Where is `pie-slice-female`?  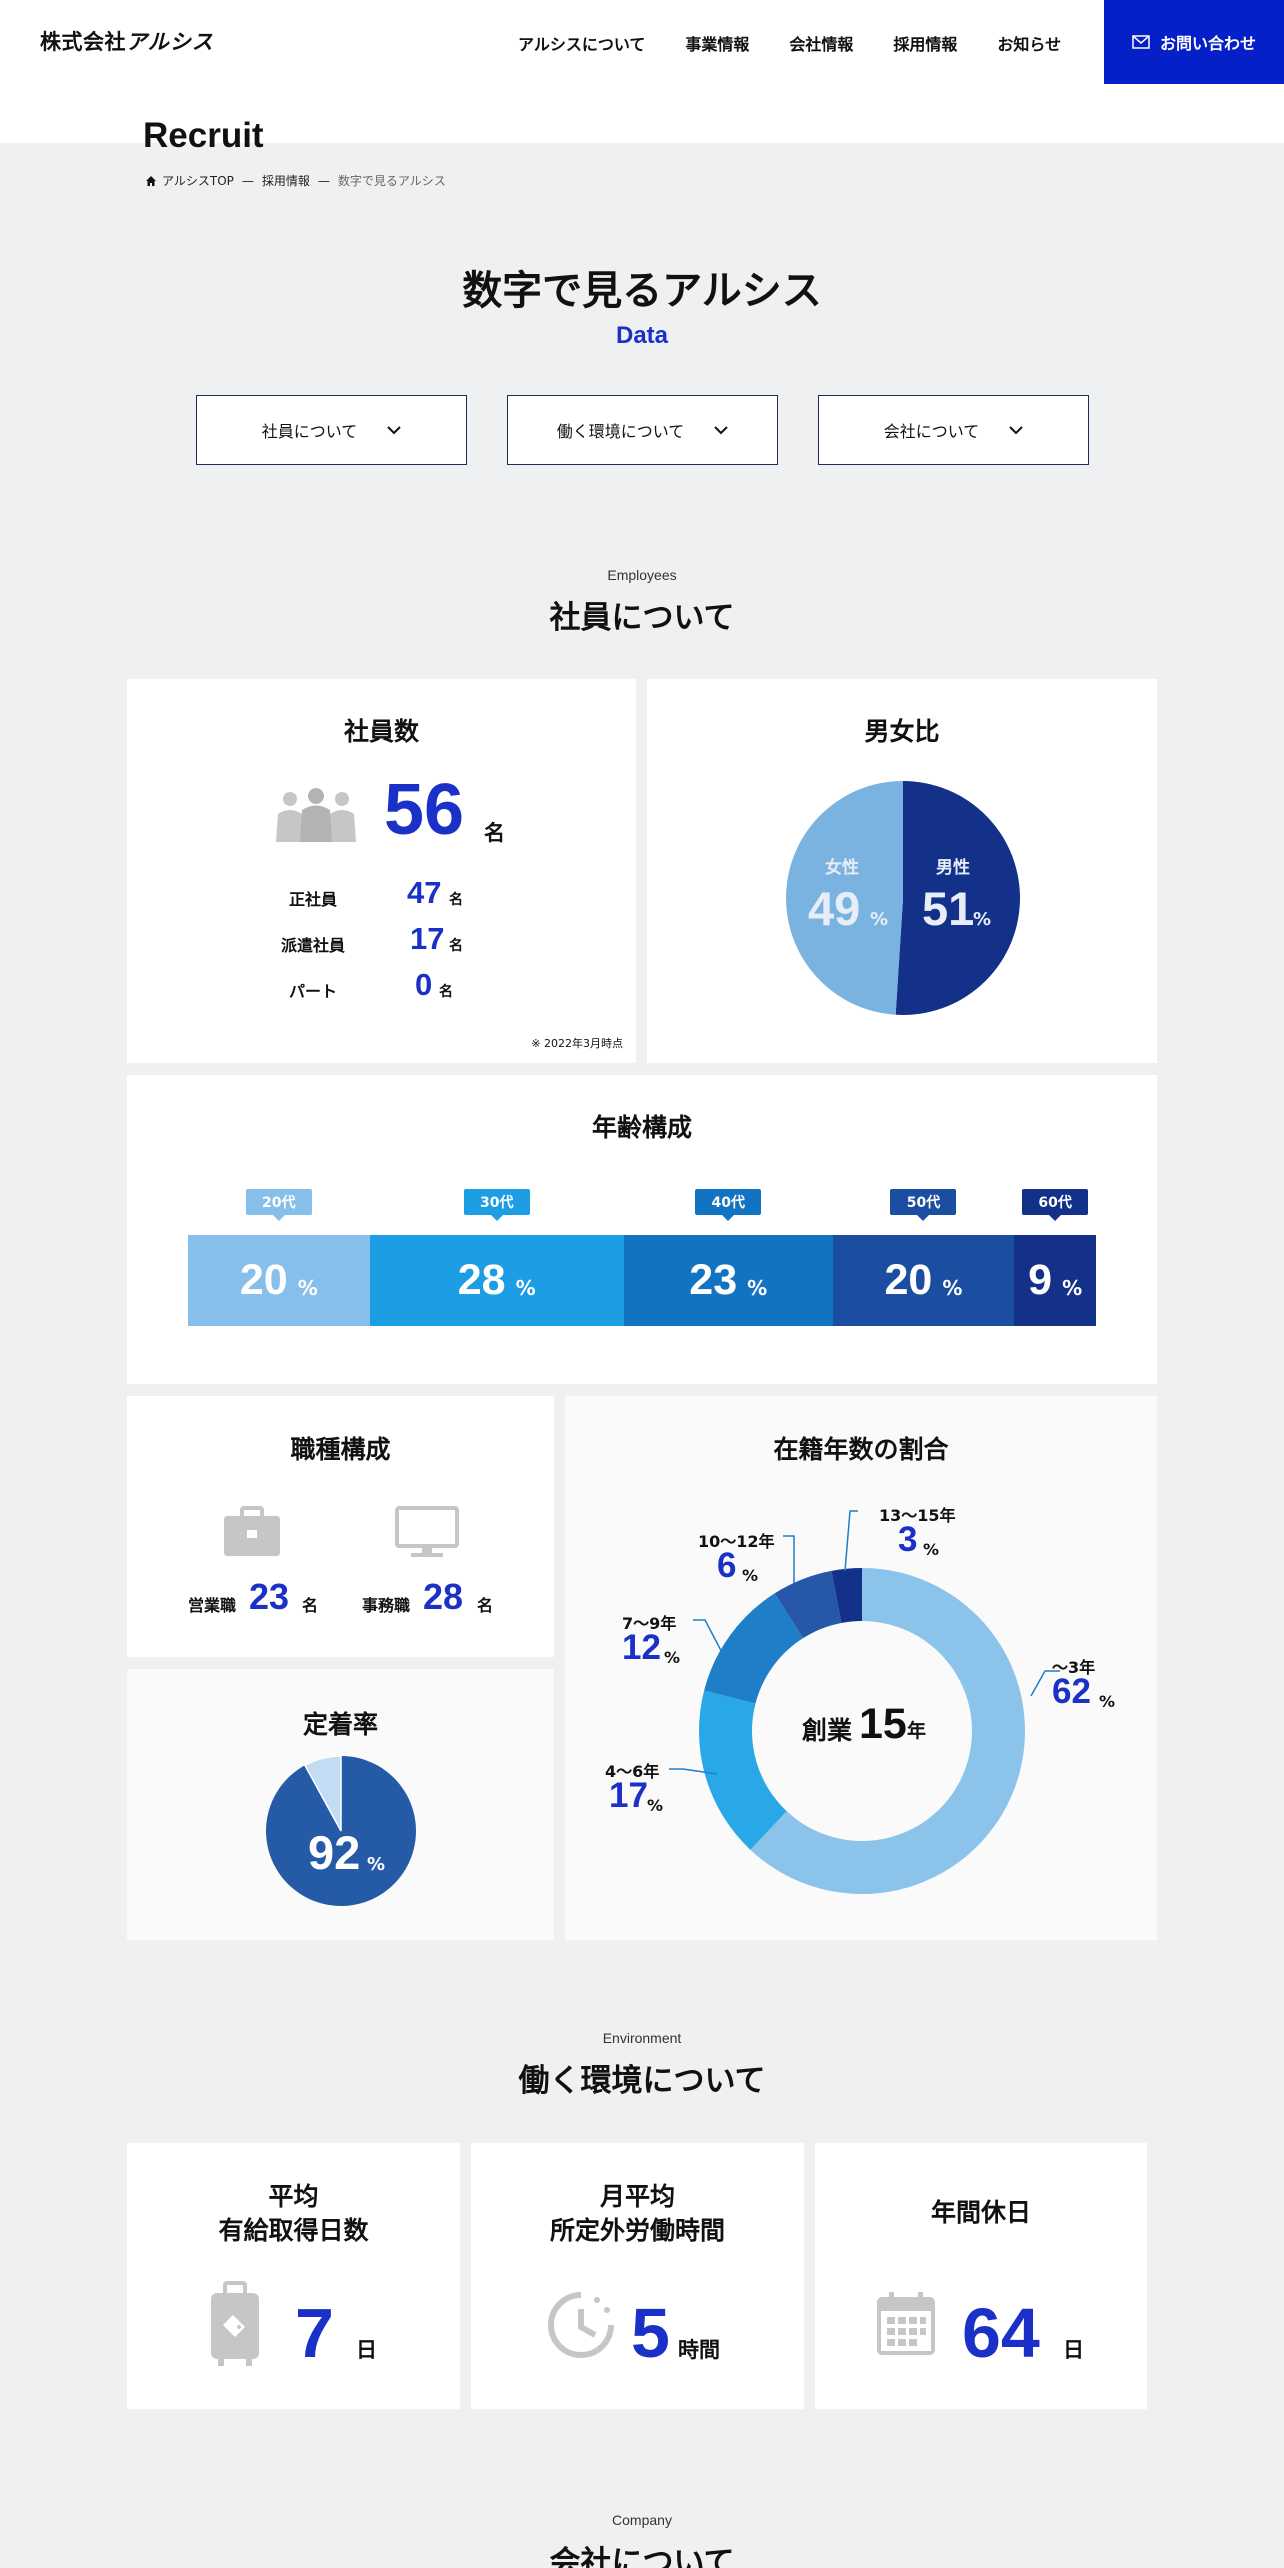
pie-slice-female is located at coordinates (844, 898).